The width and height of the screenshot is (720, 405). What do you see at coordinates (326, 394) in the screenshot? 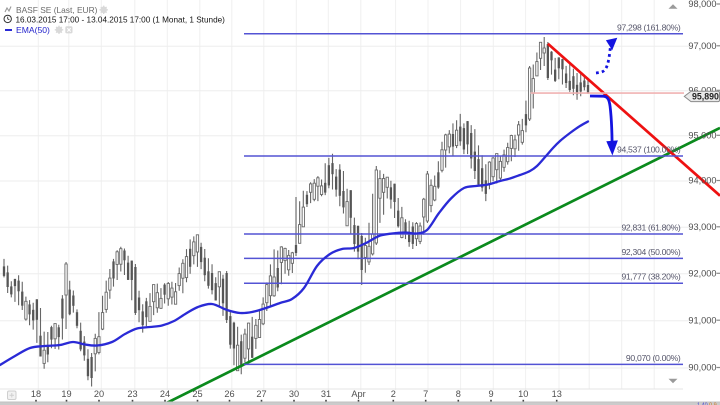
I see `svg-text: 31` at bounding box center [326, 394].